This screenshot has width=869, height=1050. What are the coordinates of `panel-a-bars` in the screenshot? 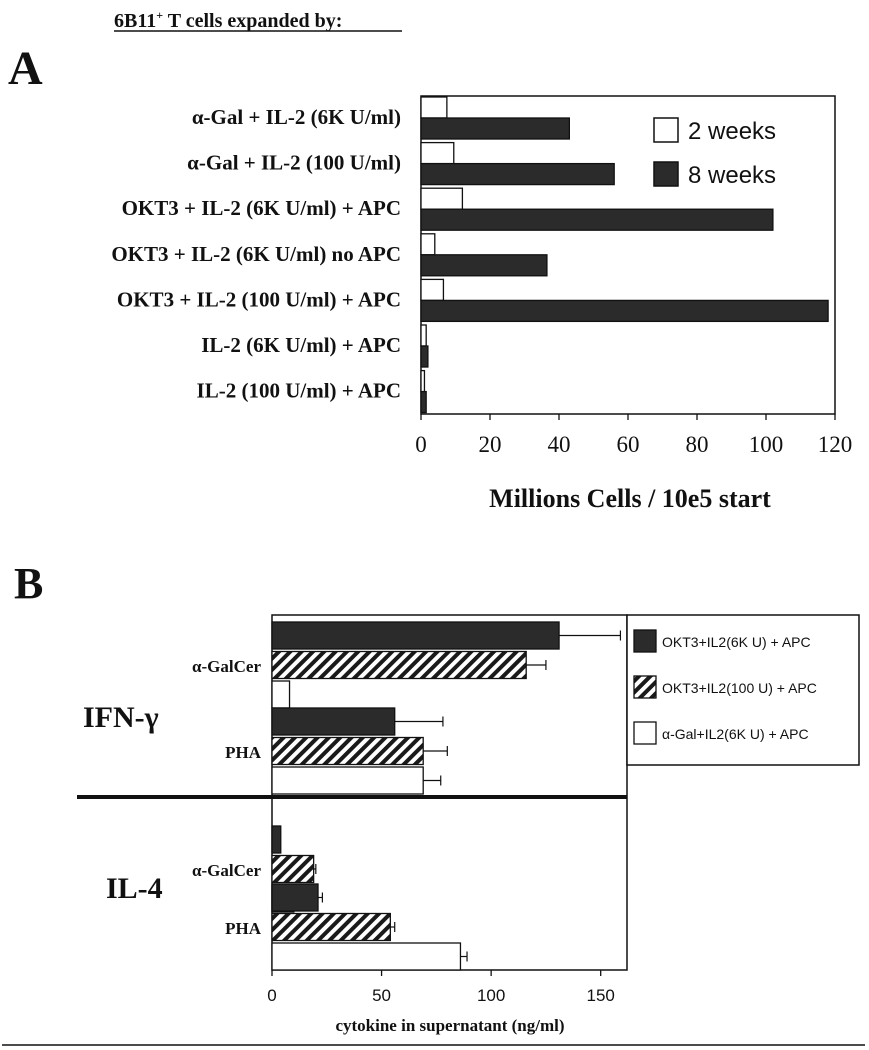 It's located at (624, 255).